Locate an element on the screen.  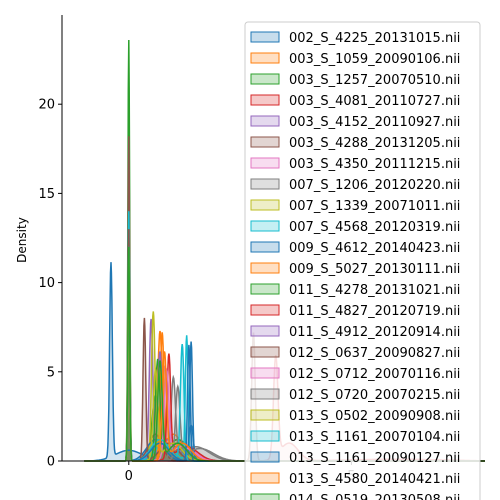
legend-label-3: 003_S_4081_20110727.nii is located at coordinates (374, 101).